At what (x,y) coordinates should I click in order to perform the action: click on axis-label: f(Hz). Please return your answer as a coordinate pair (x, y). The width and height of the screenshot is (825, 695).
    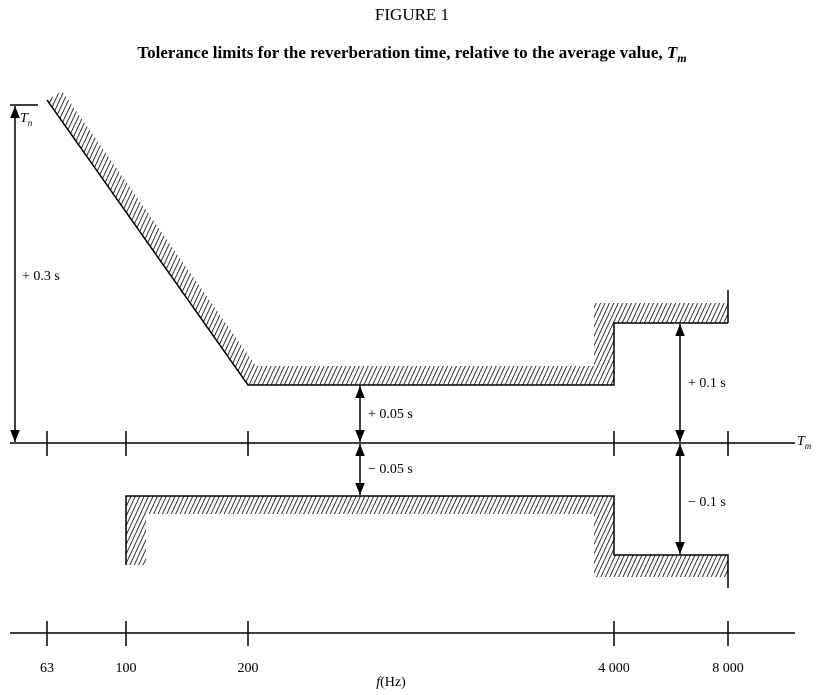
    Looking at the image, I should click on (391, 682).